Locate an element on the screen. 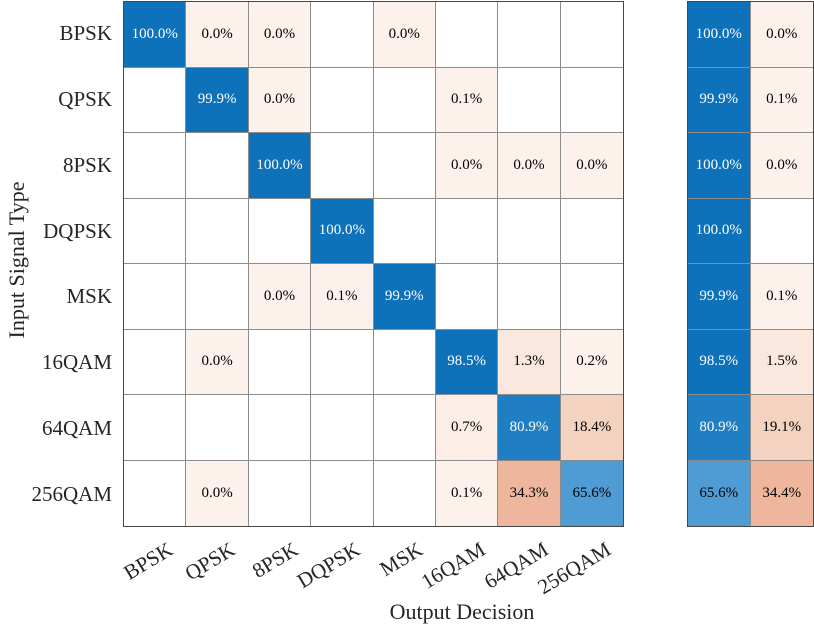  confusion-cell: 0.2% is located at coordinates (591, 362).